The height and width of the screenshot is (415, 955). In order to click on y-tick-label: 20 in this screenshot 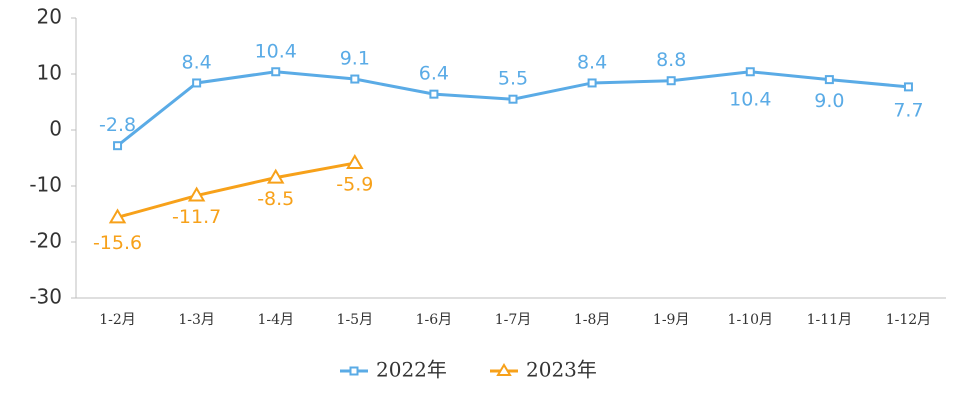, I will do `click(49, 17)`.